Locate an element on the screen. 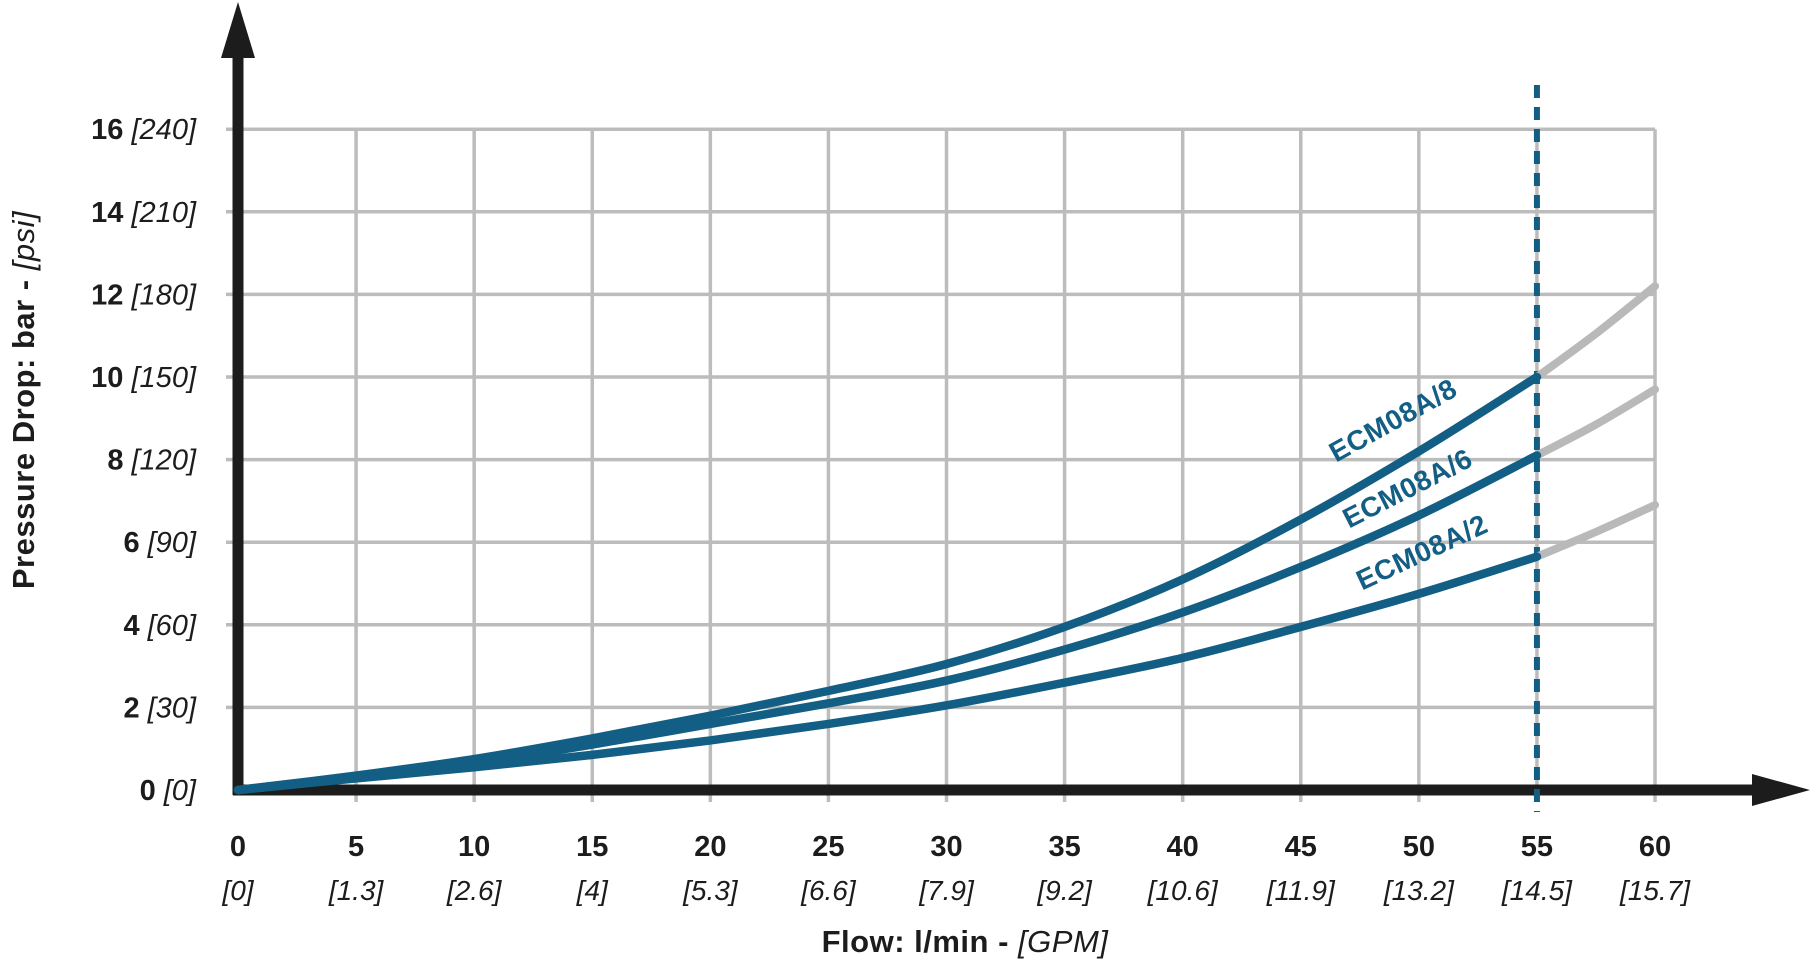  y-tick-8: 8 [120] is located at coordinates (152, 461).